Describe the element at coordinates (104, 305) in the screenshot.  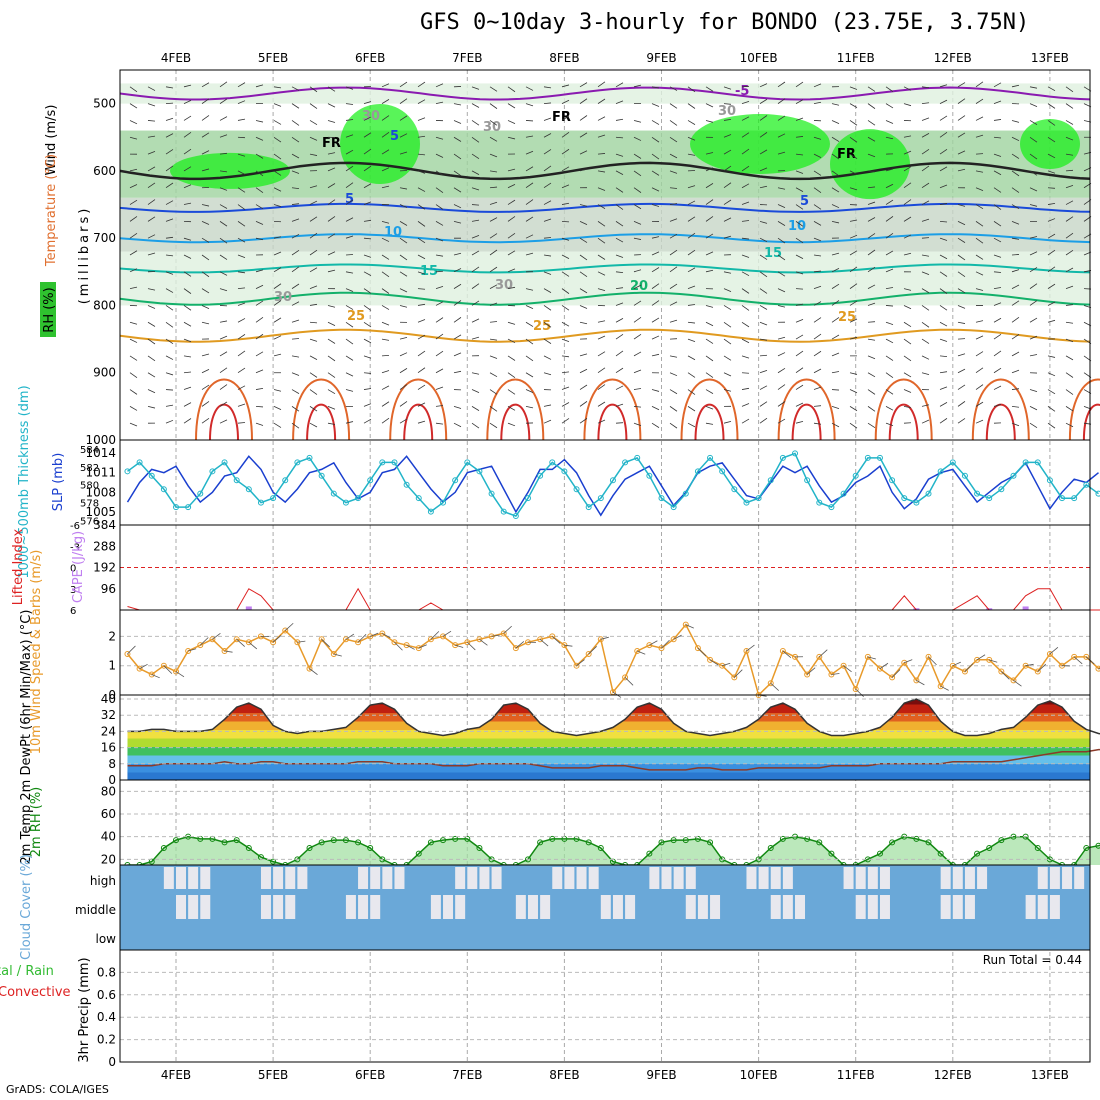
I see `y-tick-pressure: 800` at that location.